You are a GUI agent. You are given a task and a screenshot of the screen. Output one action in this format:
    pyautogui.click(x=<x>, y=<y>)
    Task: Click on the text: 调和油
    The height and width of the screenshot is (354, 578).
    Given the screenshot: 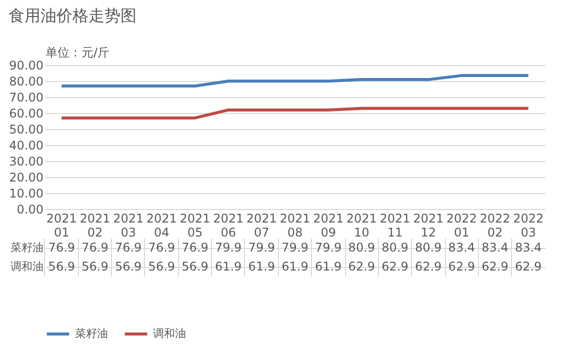 What is the action you would take?
    pyautogui.click(x=27, y=266)
    